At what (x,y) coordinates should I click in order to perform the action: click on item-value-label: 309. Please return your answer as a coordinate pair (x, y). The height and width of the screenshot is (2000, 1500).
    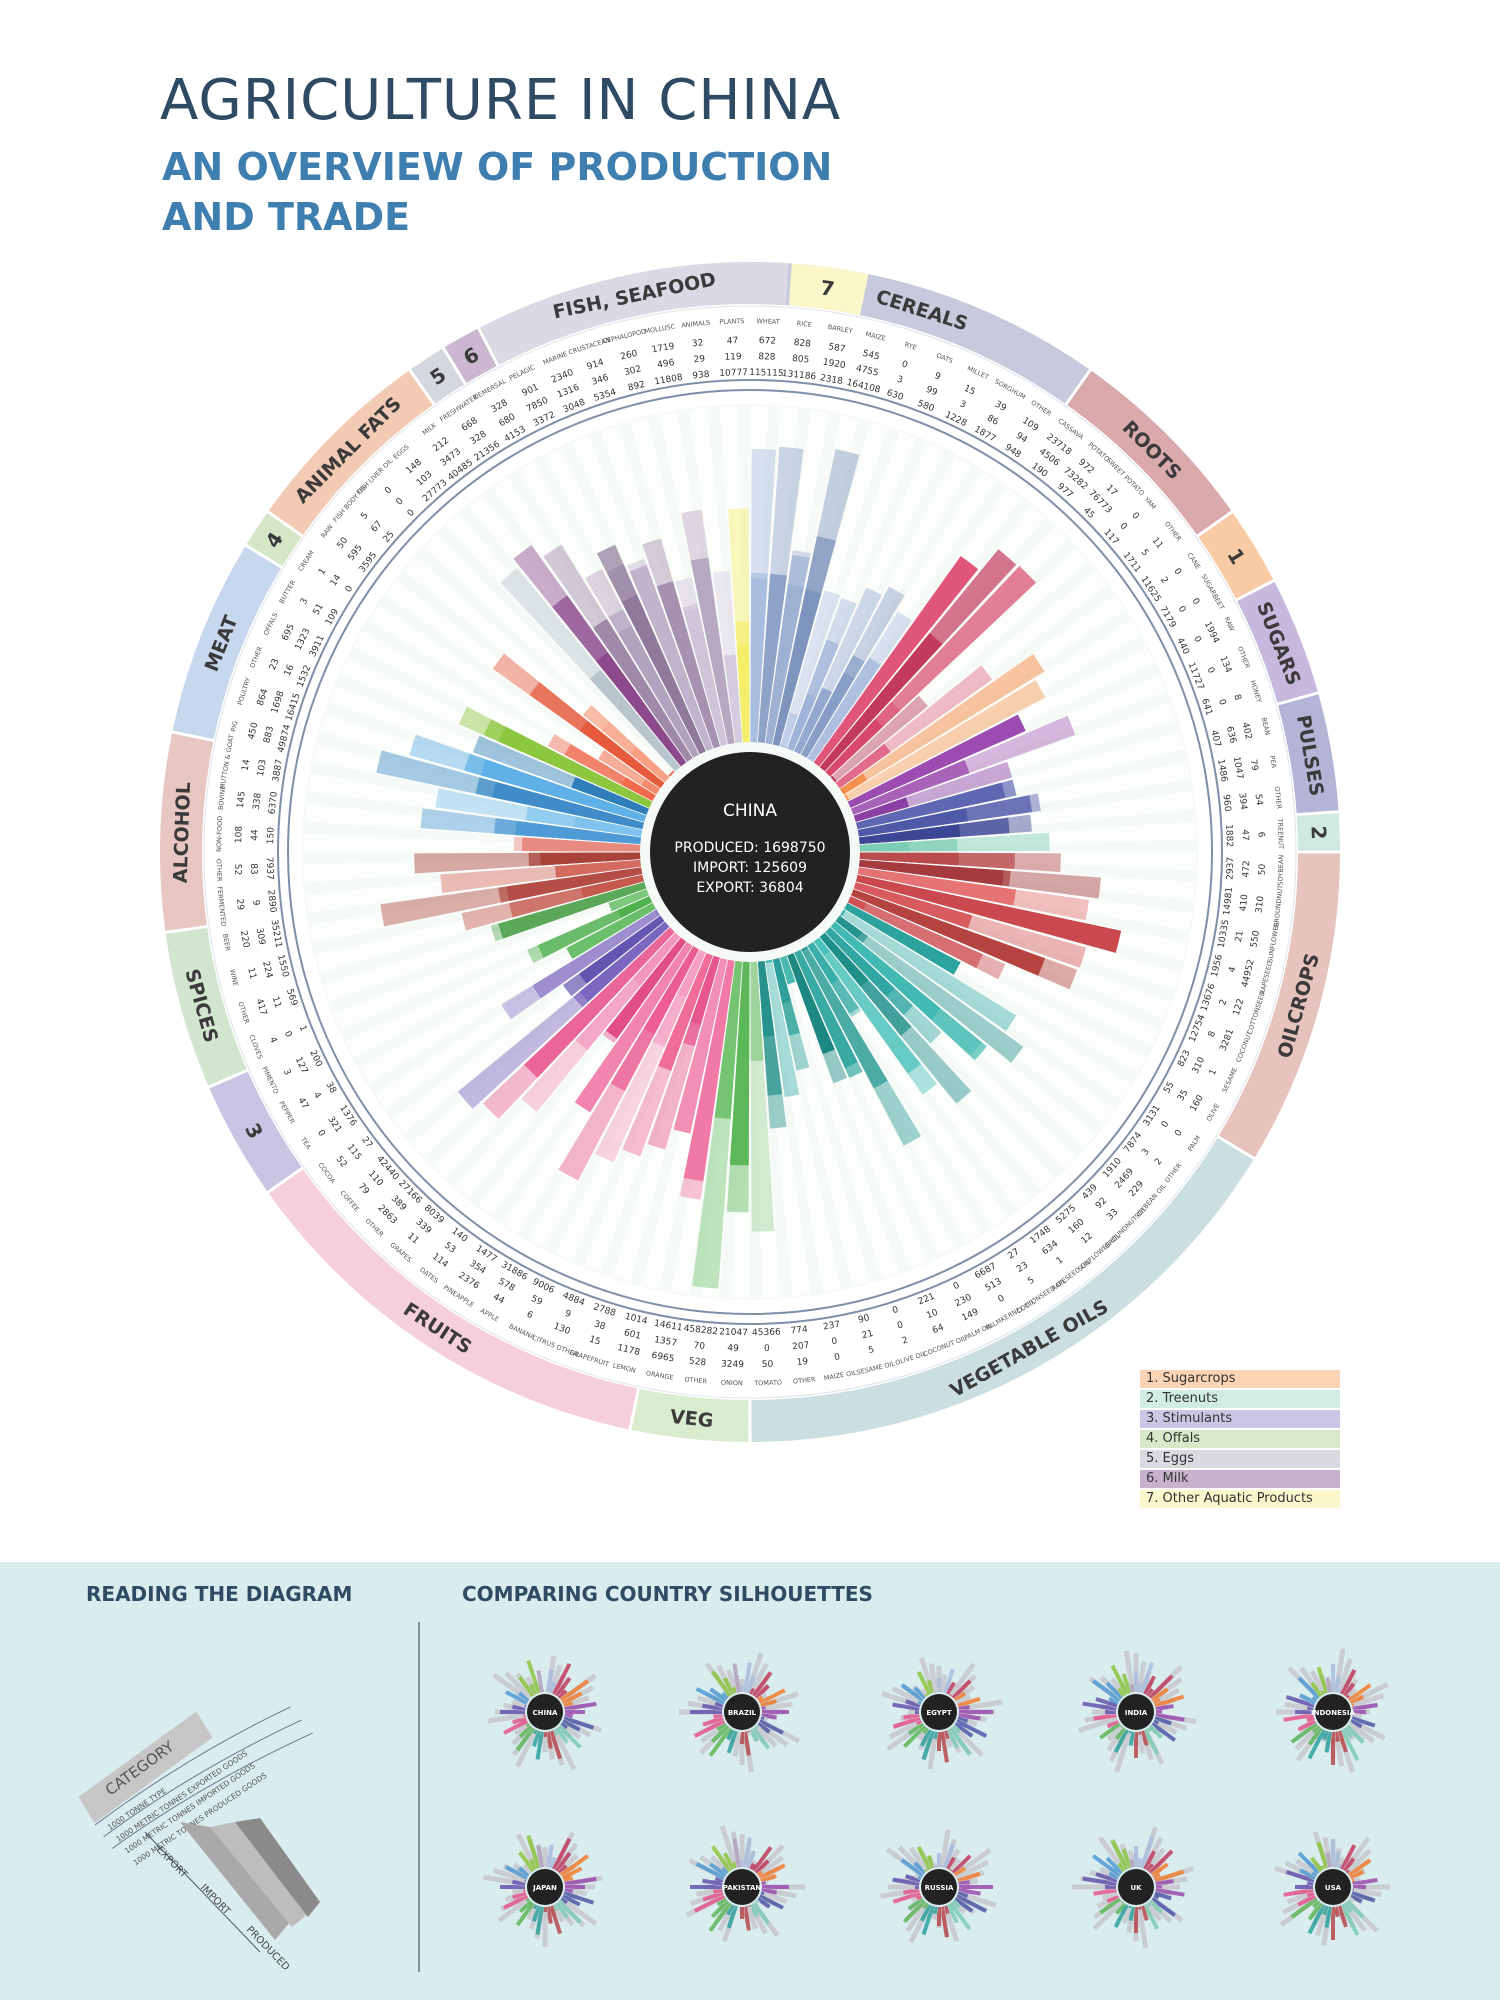
    Looking at the image, I should click on (260, 936).